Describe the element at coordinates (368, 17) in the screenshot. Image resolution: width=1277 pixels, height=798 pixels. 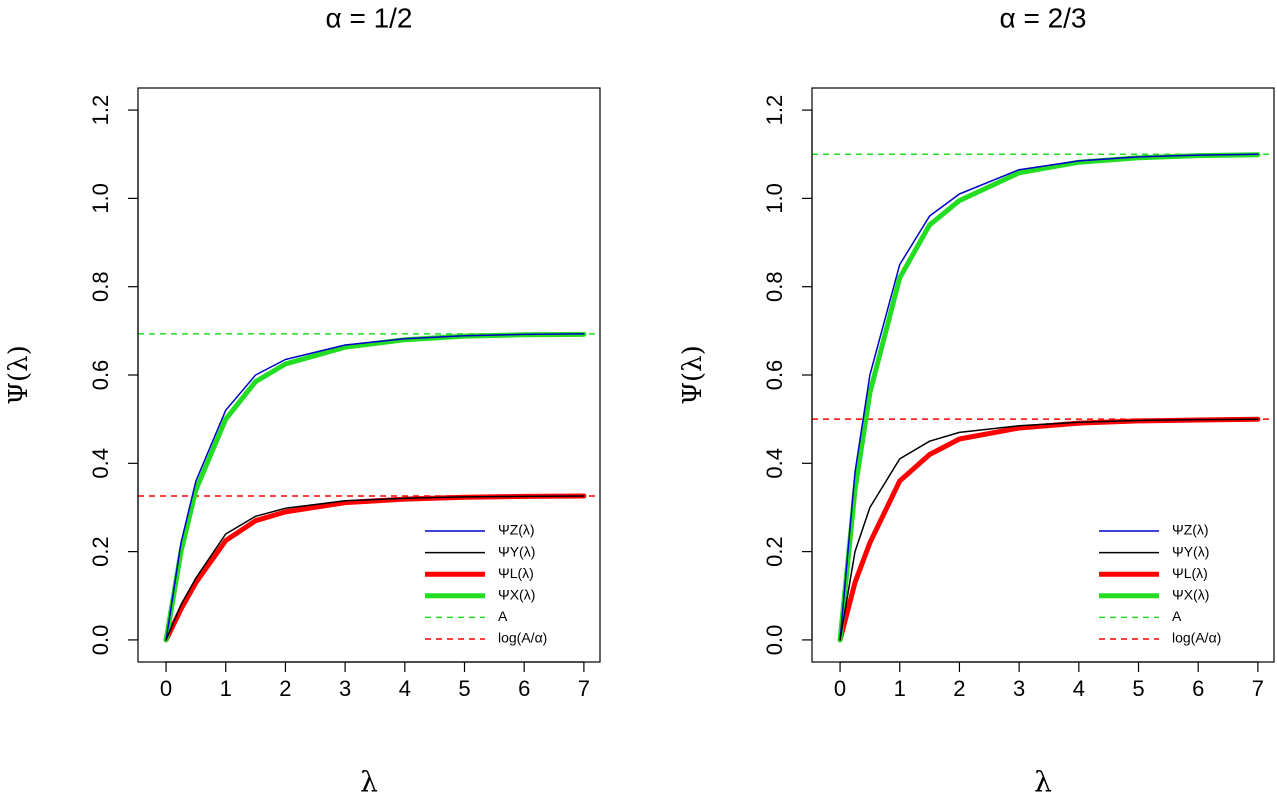
I see `chart-title: α = 1/2` at that location.